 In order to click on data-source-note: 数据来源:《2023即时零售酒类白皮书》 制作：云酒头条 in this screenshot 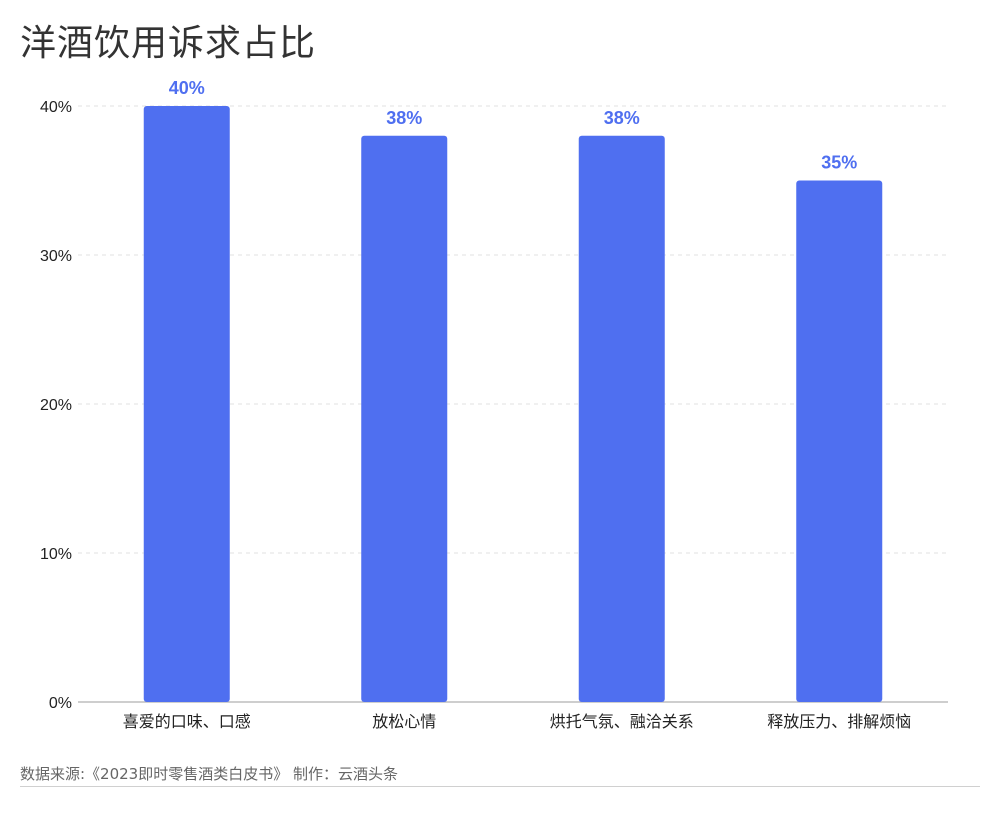, I will do `click(209, 774)`.